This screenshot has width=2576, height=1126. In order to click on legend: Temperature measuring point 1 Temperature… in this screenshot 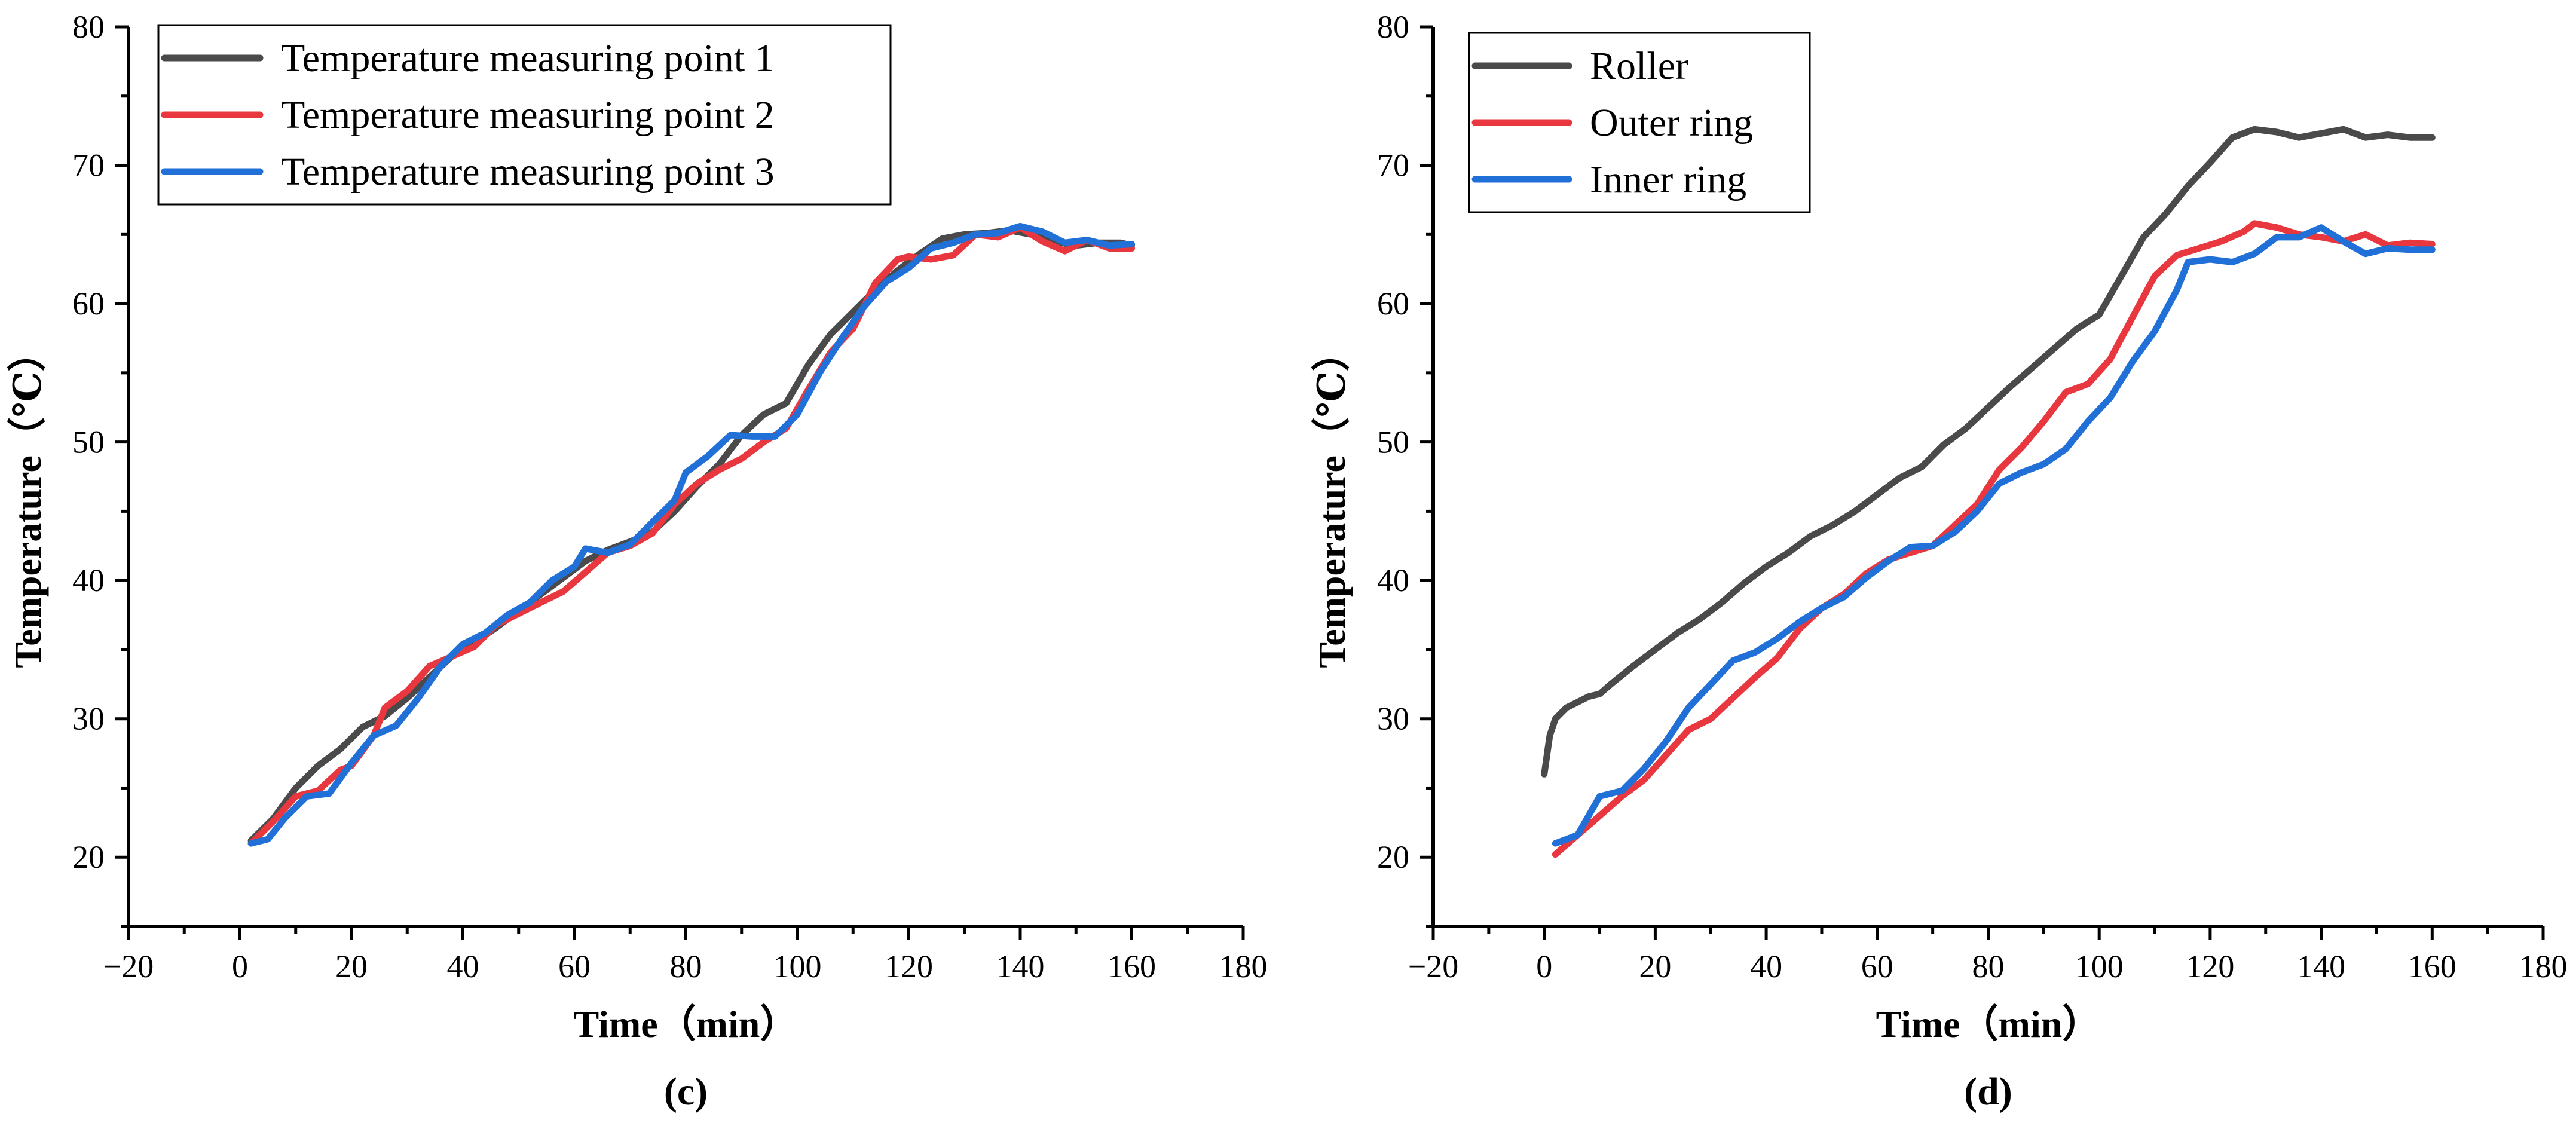, I will do `click(524, 115)`.